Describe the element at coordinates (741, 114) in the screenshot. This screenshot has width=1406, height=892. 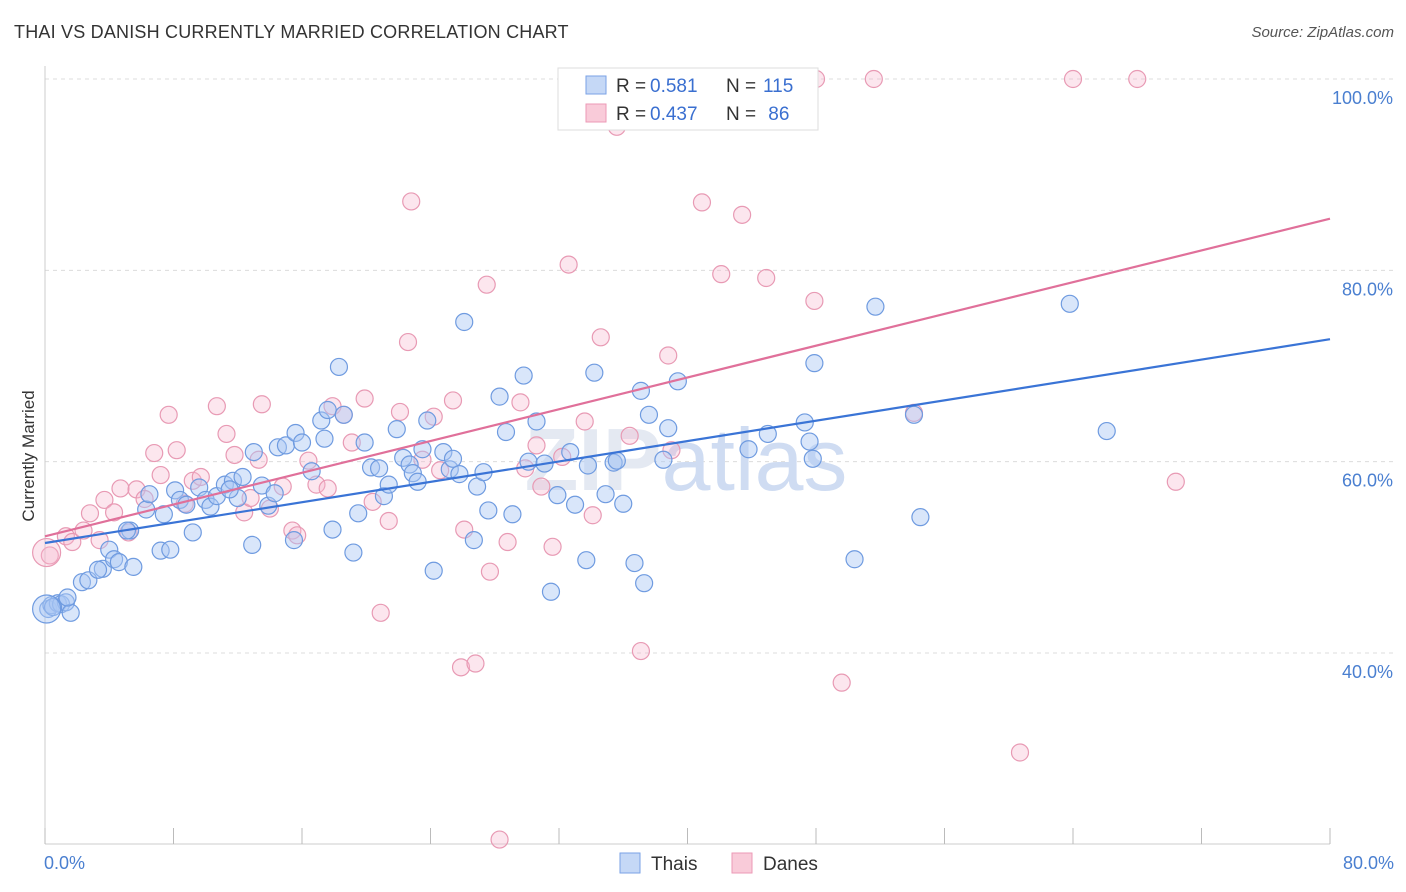
I see `legend-danes-n-label: N =` at that location.